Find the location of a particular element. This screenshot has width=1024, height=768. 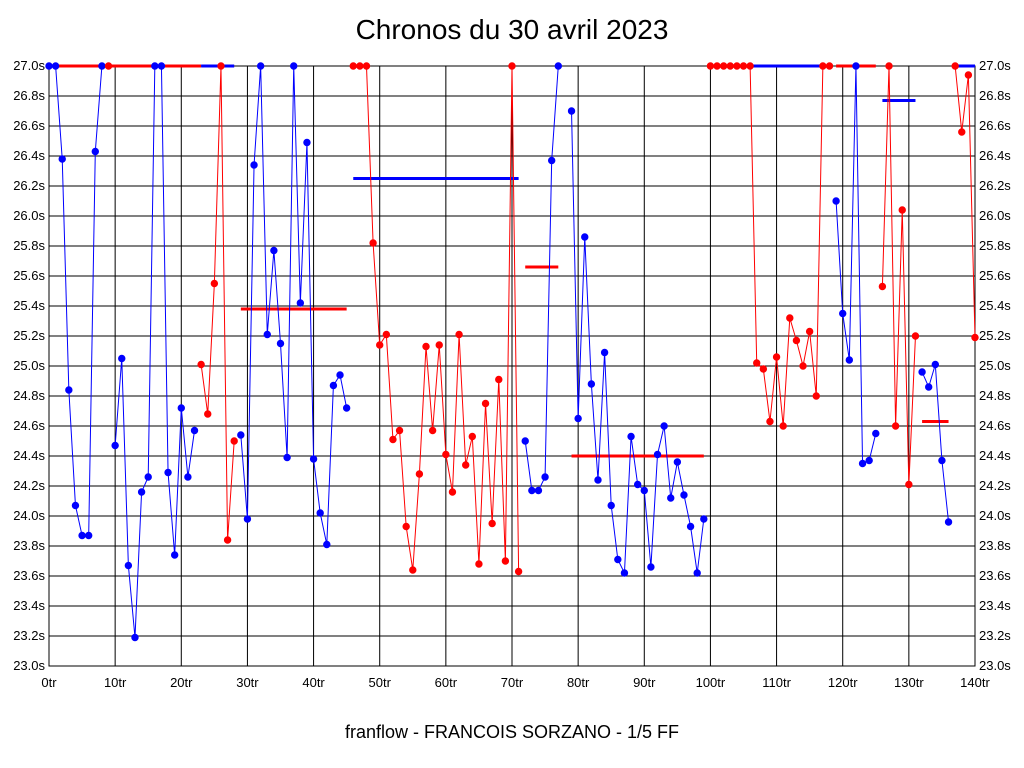

x-tick-label: 10tr is located at coordinates (115, 682).